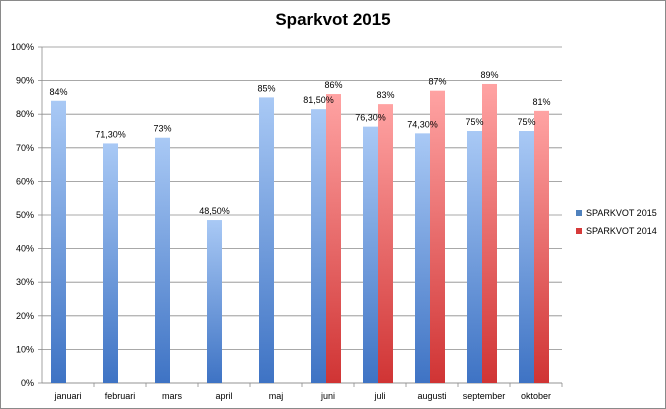 The width and height of the screenshot is (666, 409). Describe the element at coordinates (437, 82) in the screenshot. I see `data-label-2014: 87%` at that location.